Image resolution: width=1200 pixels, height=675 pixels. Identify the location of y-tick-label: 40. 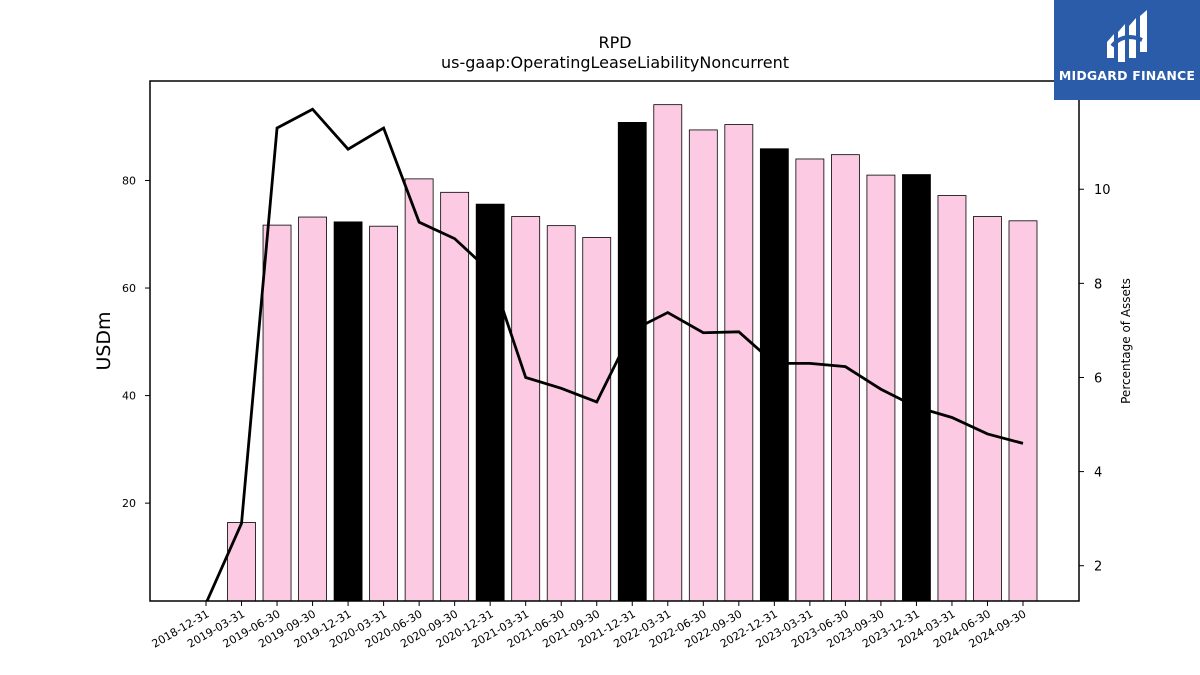
(129, 396).